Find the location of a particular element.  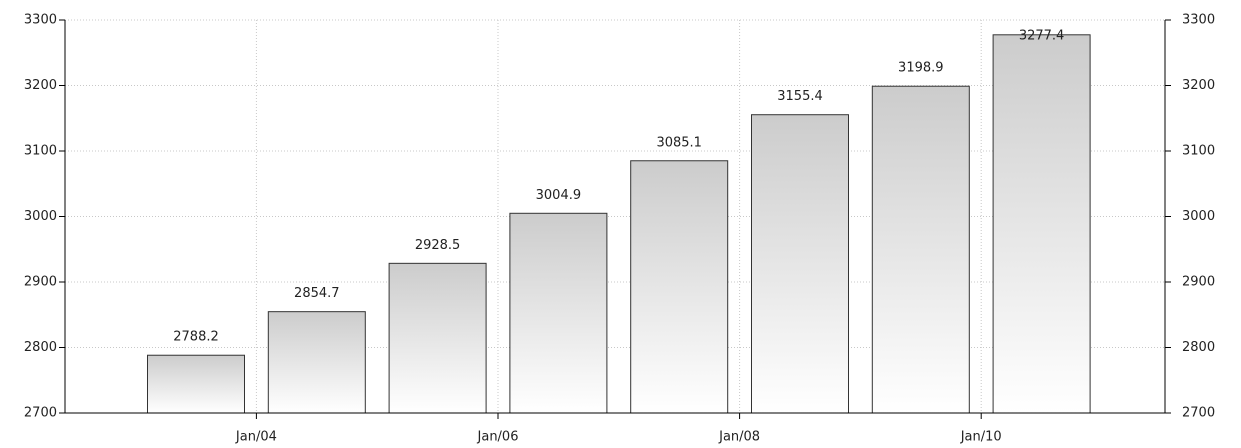

x-tick-label: Jan/10 is located at coordinates (981, 437).